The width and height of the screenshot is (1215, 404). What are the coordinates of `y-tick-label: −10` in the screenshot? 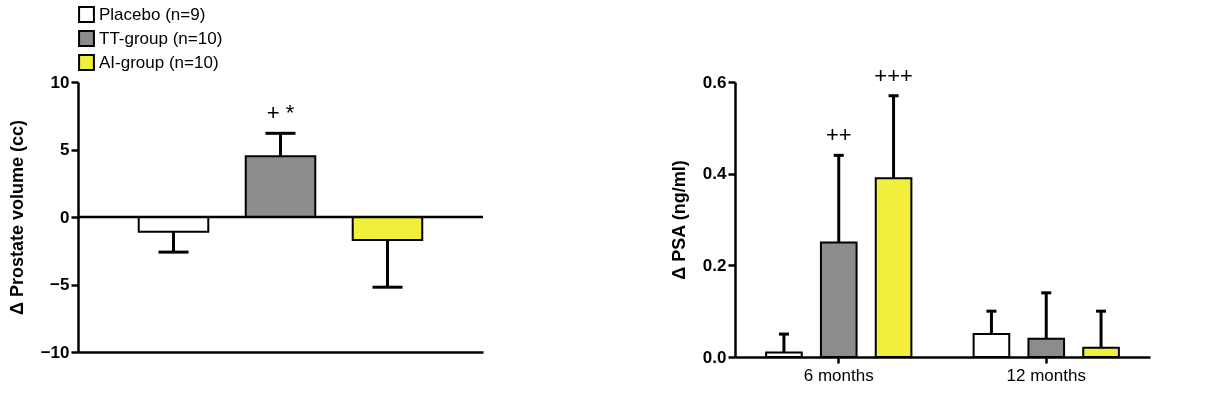 It's located at (55, 352).